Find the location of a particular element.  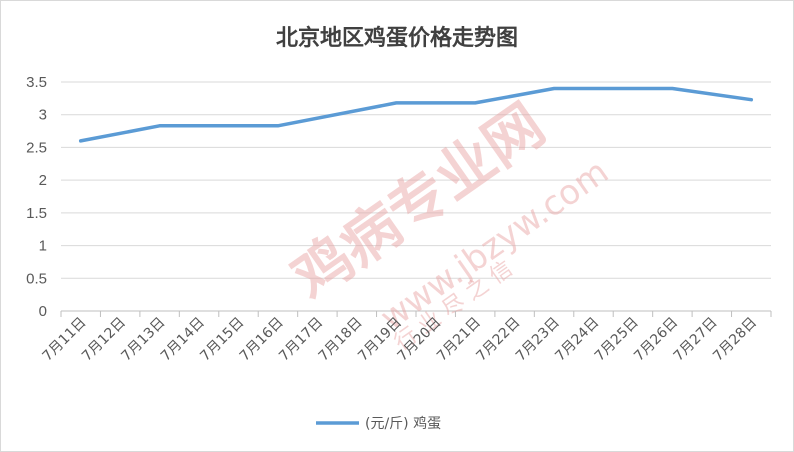

y-tick-label: 3 is located at coordinates (43, 115).